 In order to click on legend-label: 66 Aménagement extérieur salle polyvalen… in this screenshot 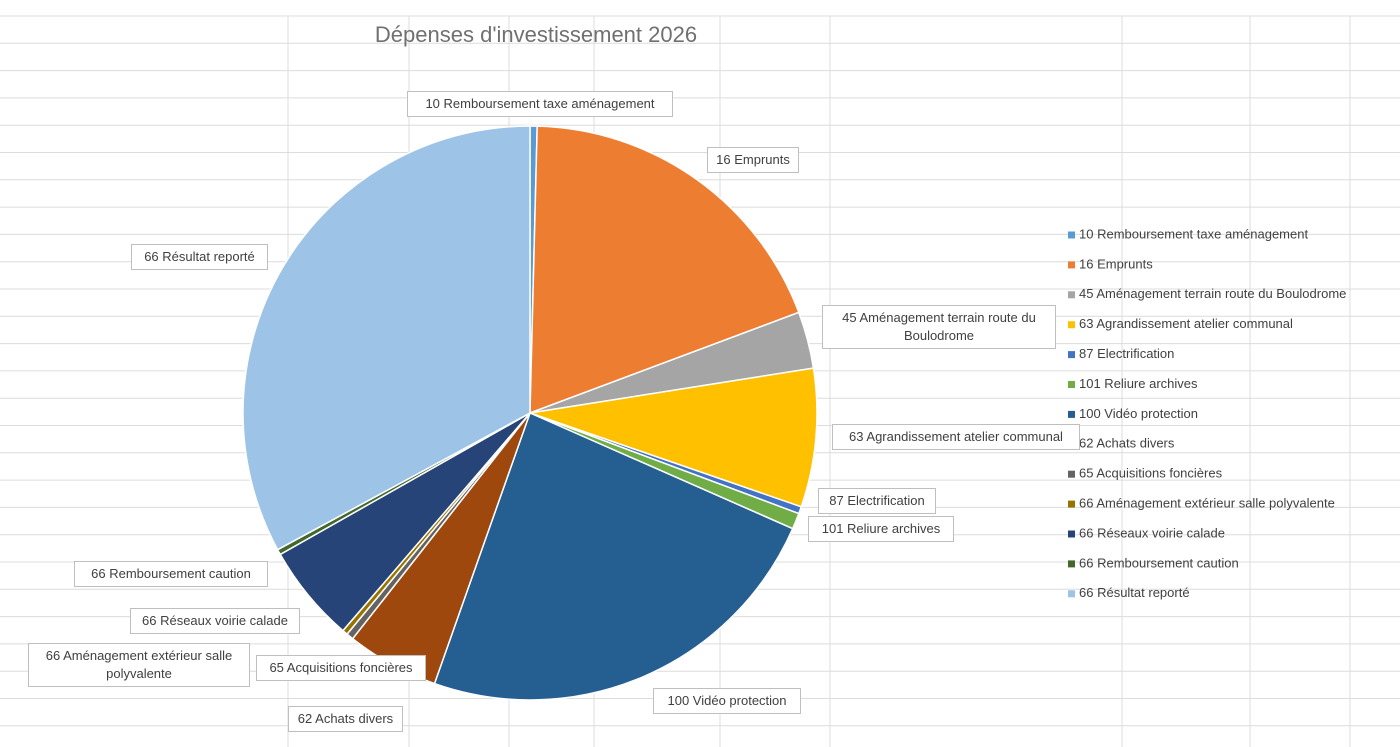, I will do `click(1207, 503)`.